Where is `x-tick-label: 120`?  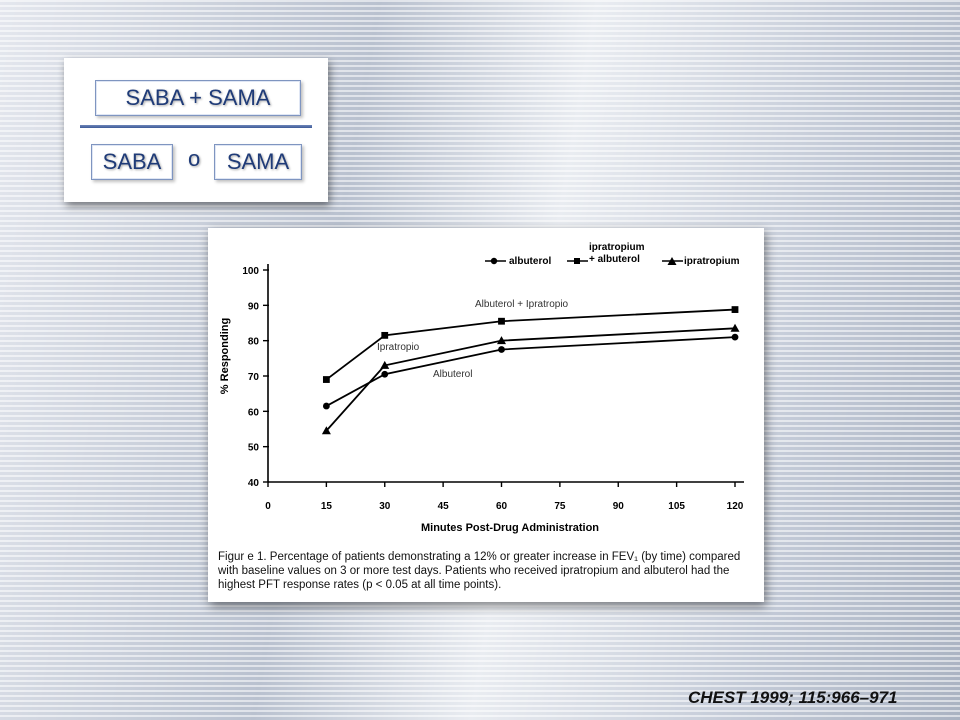
x-tick-label: 120 is located at coordinates (735, 506).